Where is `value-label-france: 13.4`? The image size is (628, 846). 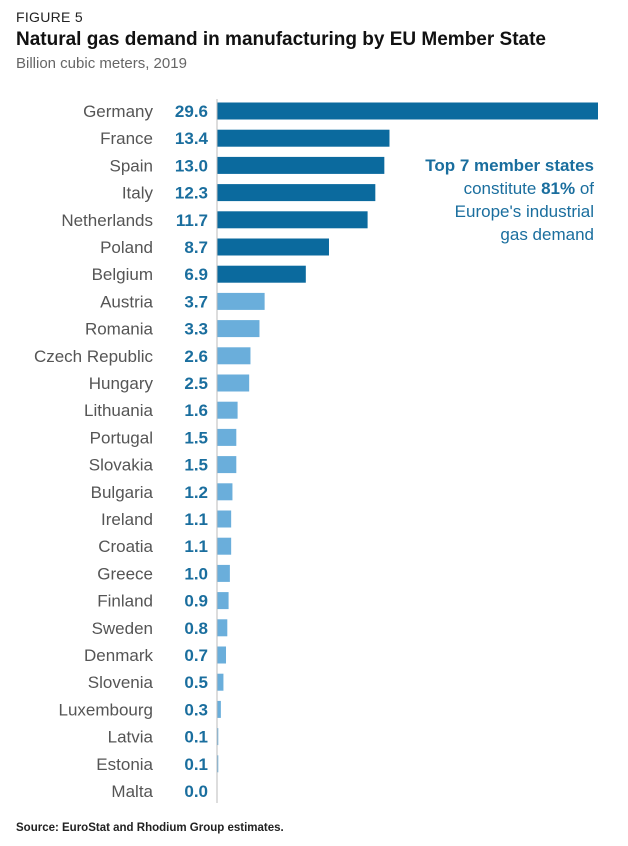
value-label-france: 13.4 is located at coordinates (192, 138).